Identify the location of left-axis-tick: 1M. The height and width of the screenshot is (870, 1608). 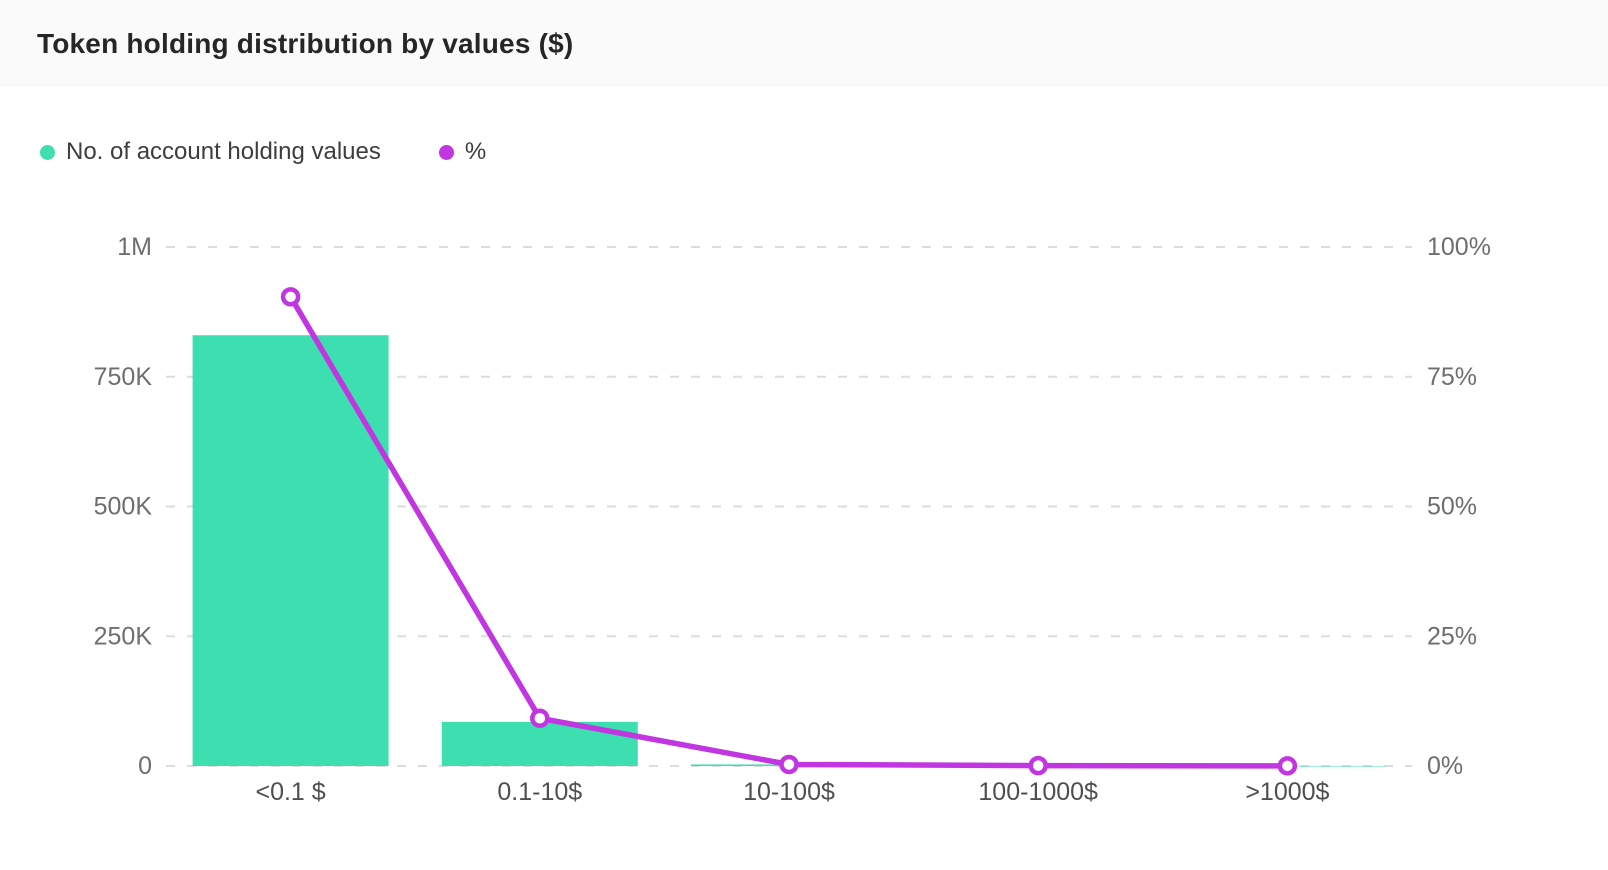
(134, 247).